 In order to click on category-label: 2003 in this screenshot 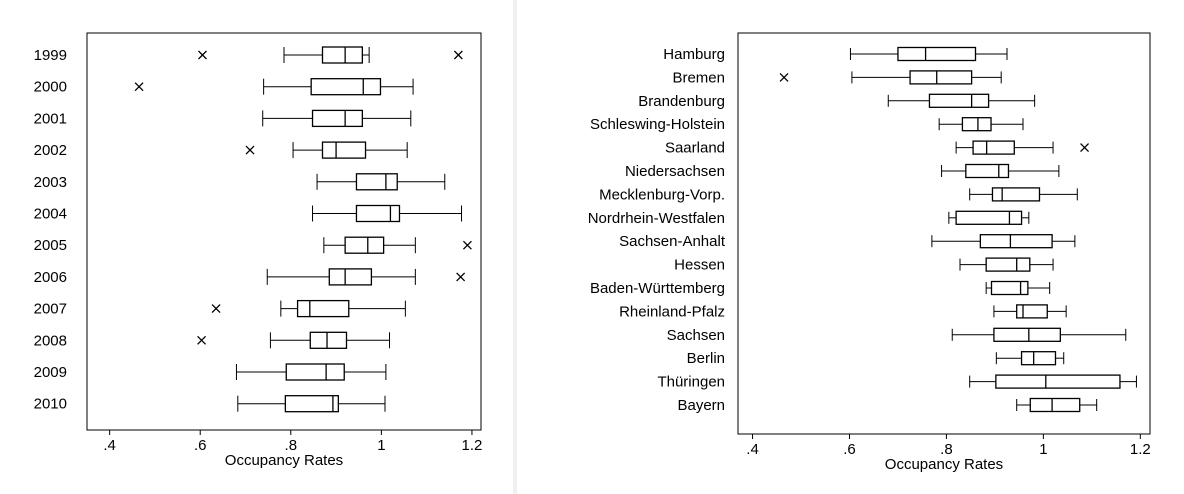, I will do `click(50, 182)`.